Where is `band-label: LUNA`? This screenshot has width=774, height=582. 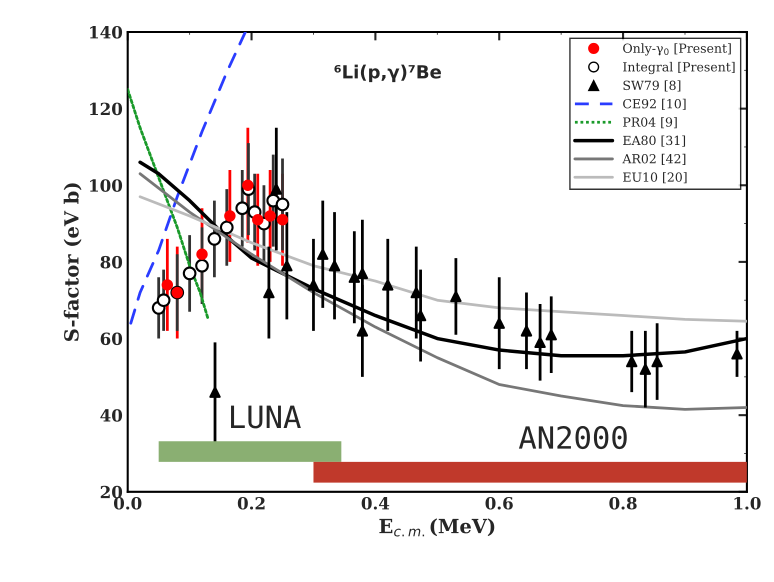 band-label: LUNA is located at coordinates (266, 417).